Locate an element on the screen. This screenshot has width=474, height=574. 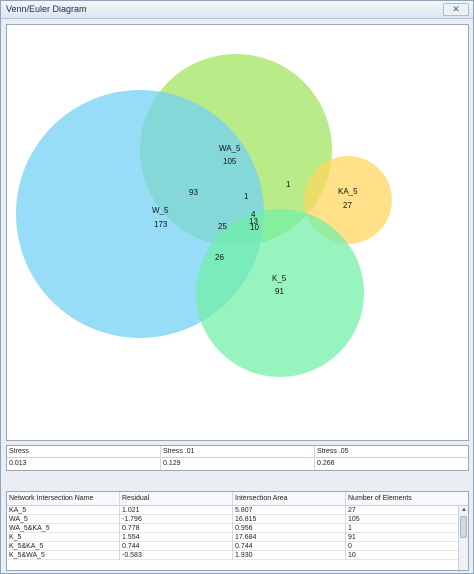
set-label-w5: W_5 is located at coordinates (160, 210).